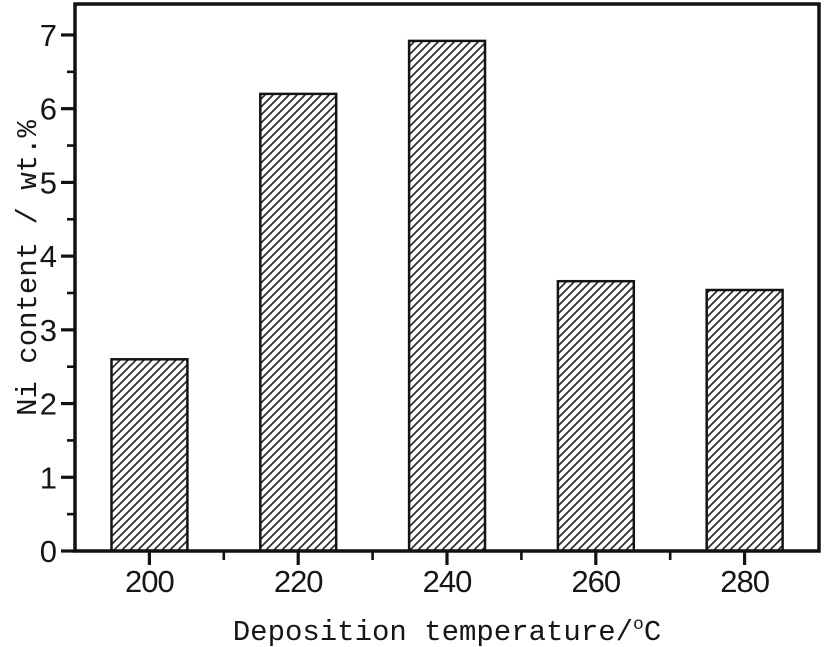  What do you see at coordinates (48, 477) in the screenshot?
I see `y-tick-label: 1` at bounding box center [48, 477].